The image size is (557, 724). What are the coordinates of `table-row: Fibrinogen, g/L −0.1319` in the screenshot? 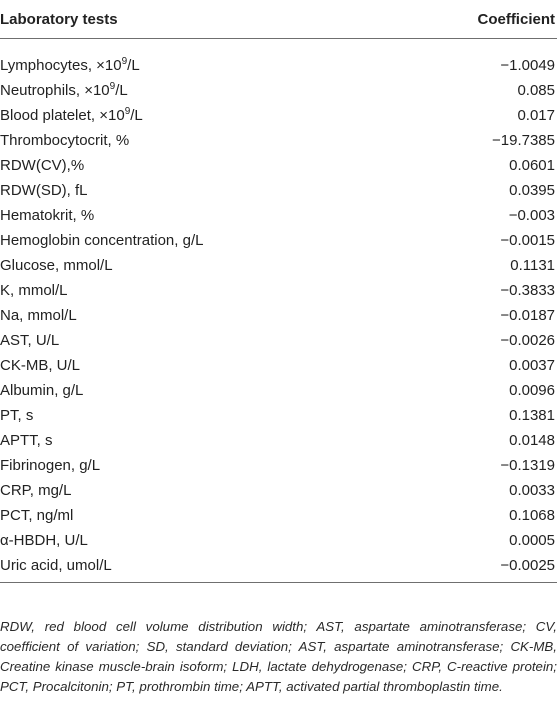 It's located at (278, 465).